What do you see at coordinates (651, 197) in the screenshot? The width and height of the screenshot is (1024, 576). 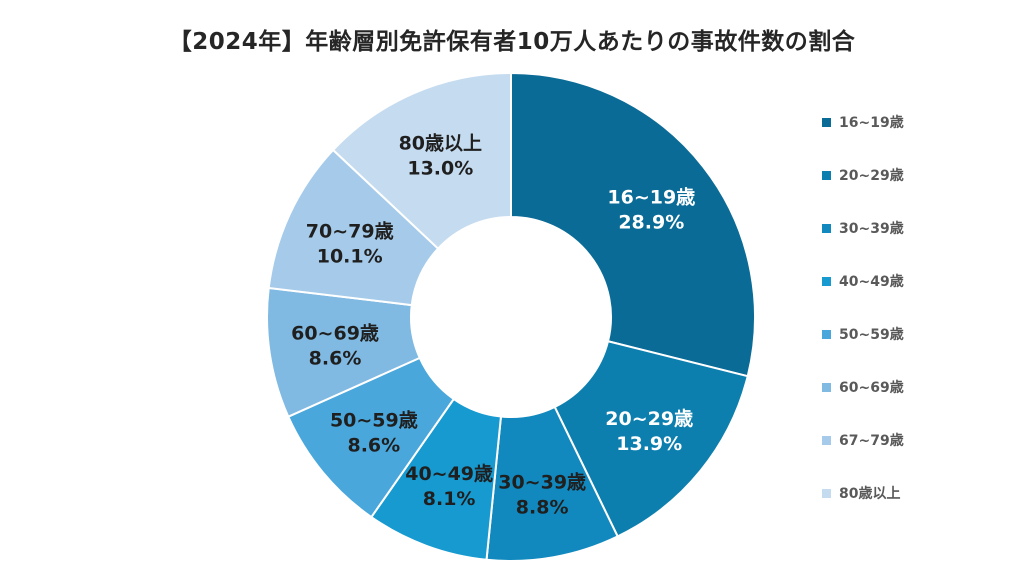 I see `slice-category-label: 16~19歳` at bounding box center [651, 197].